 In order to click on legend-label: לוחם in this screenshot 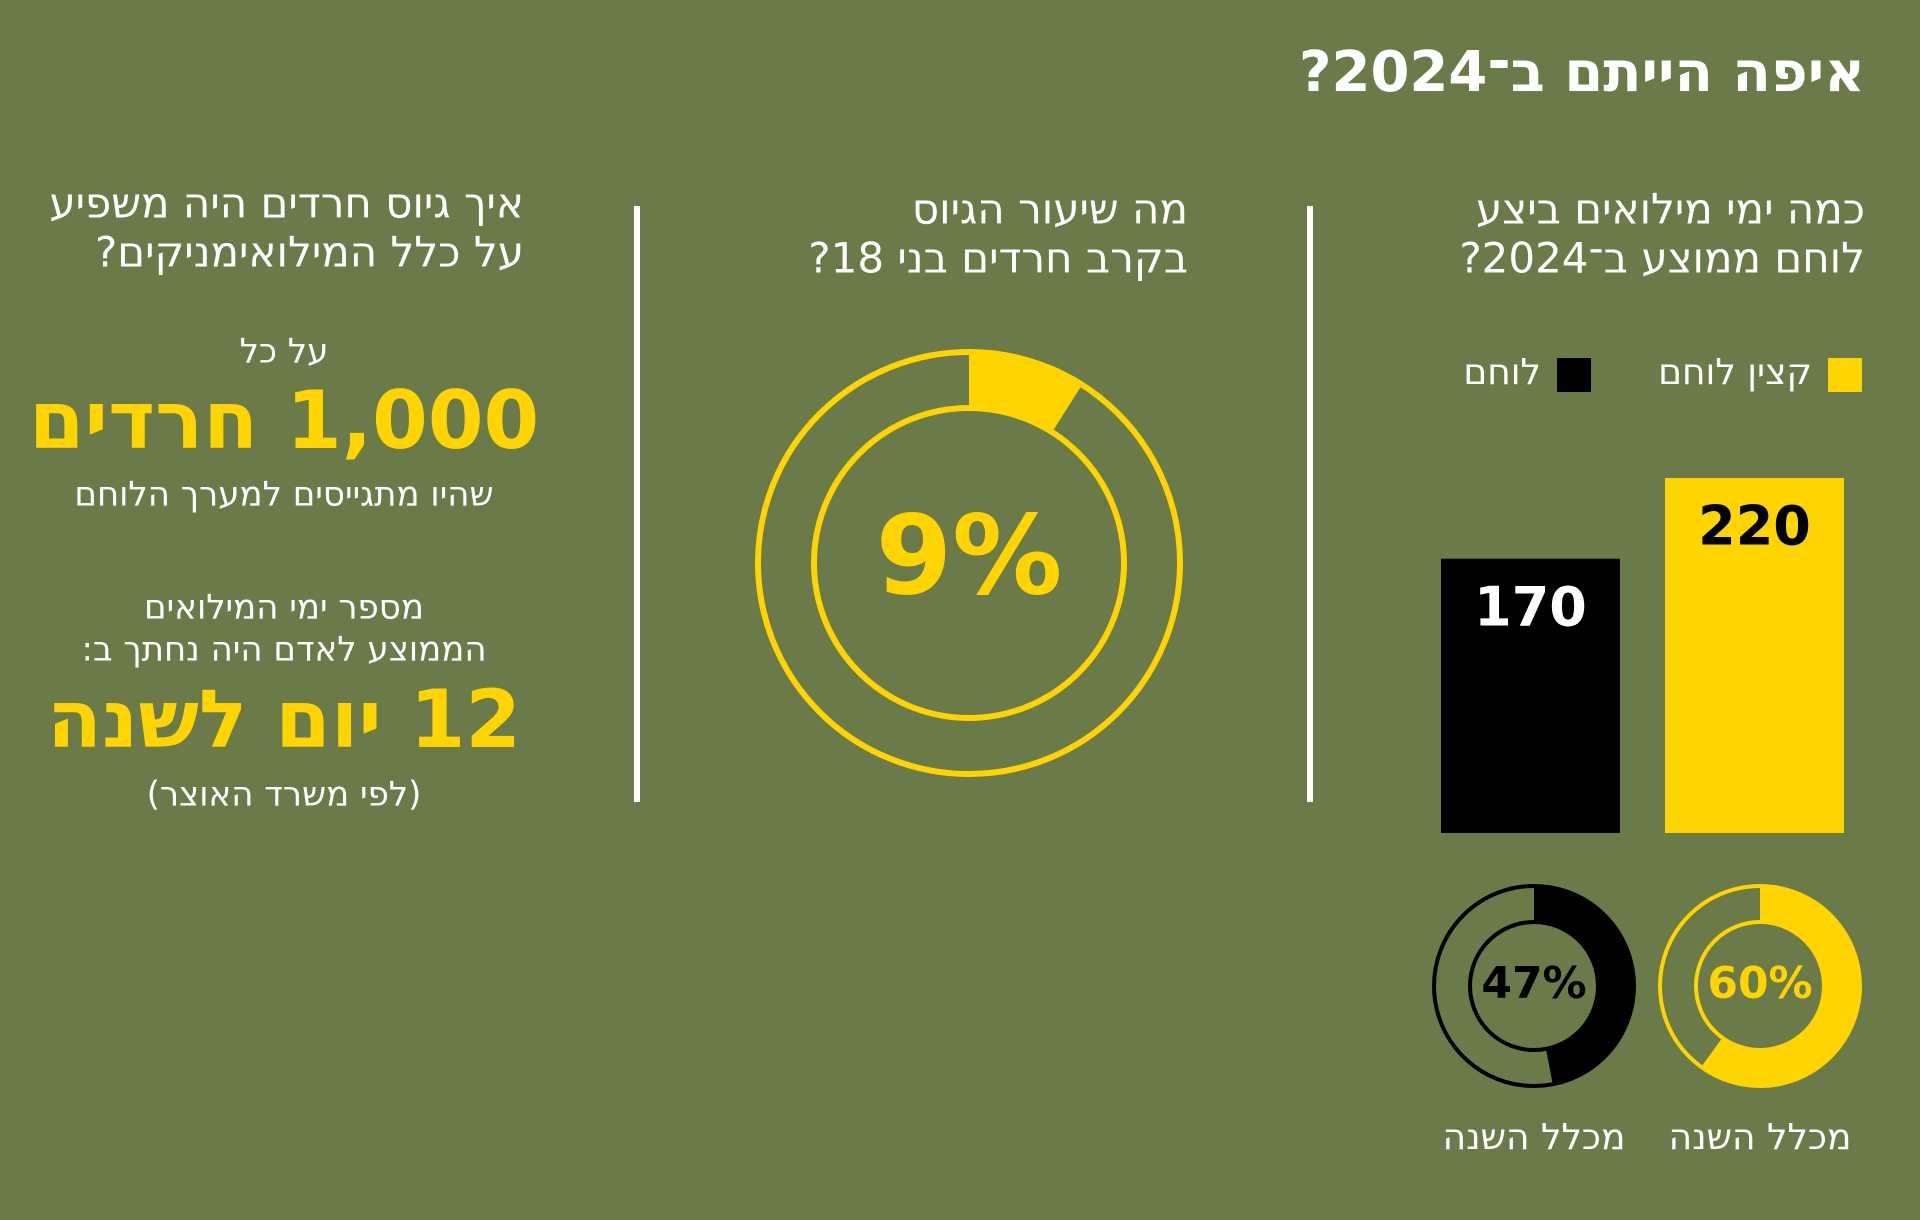, I will do `click(1502, 372)`.